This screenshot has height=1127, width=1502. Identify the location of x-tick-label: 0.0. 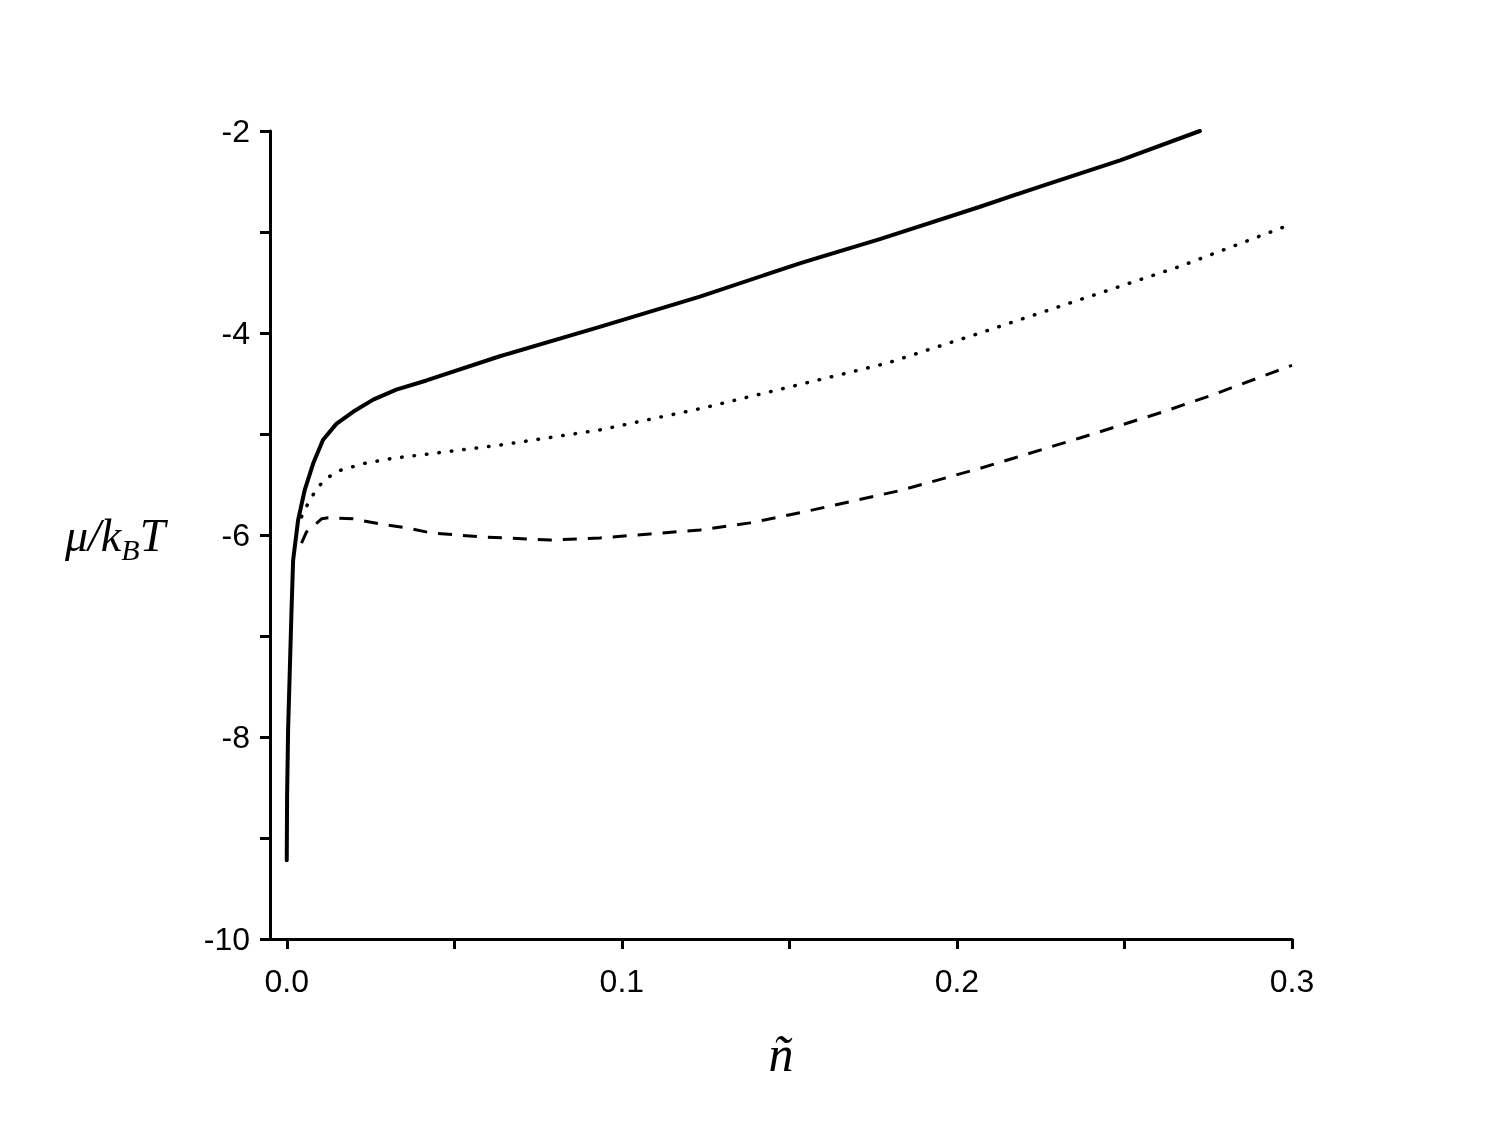
(286, 981).